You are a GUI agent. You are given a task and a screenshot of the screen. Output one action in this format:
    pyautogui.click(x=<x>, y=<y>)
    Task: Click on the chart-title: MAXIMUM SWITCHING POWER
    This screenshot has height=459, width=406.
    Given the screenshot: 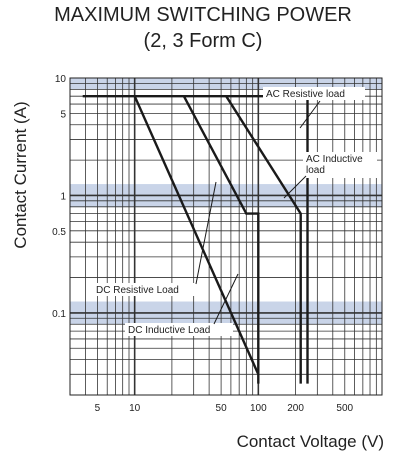 What is the action you would take?
    pyautogui.click(x=203, y=15)
    